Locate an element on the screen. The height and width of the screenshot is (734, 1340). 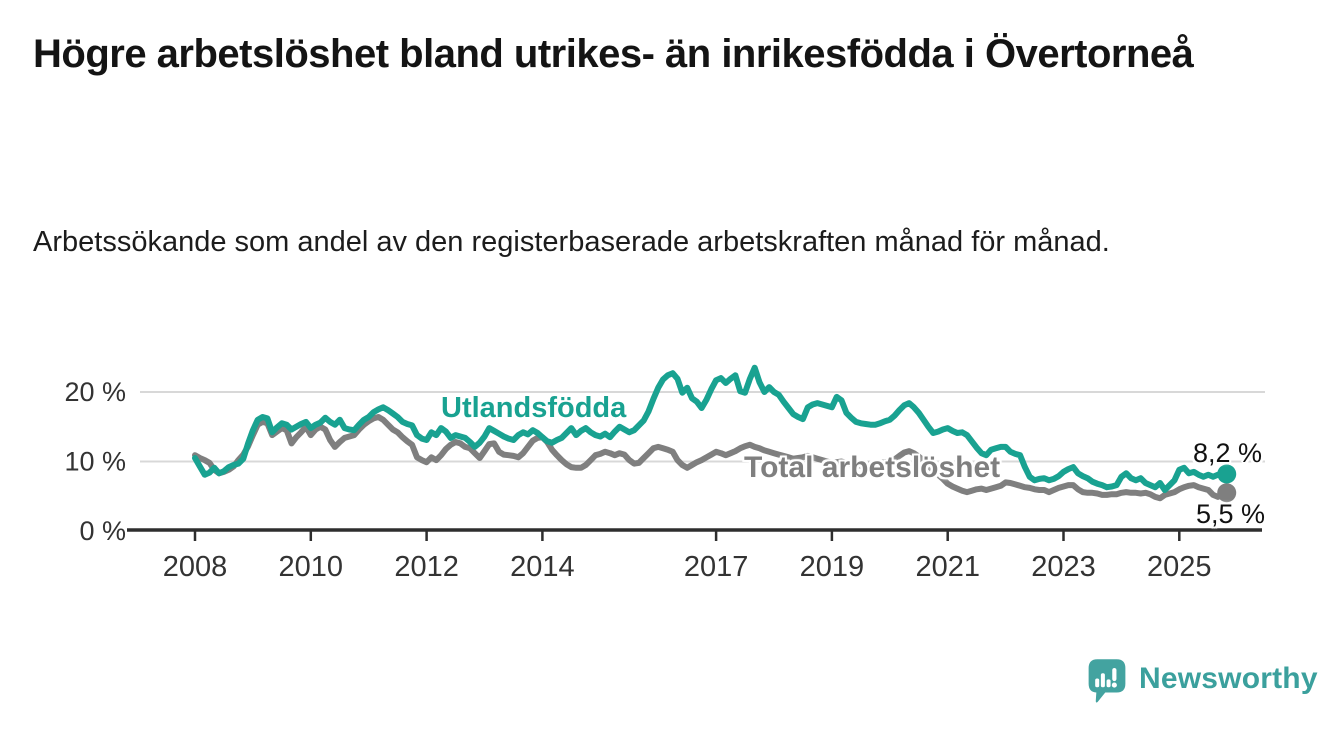
newsworthy-bubble-icon is located at coordinates (1107, 681).